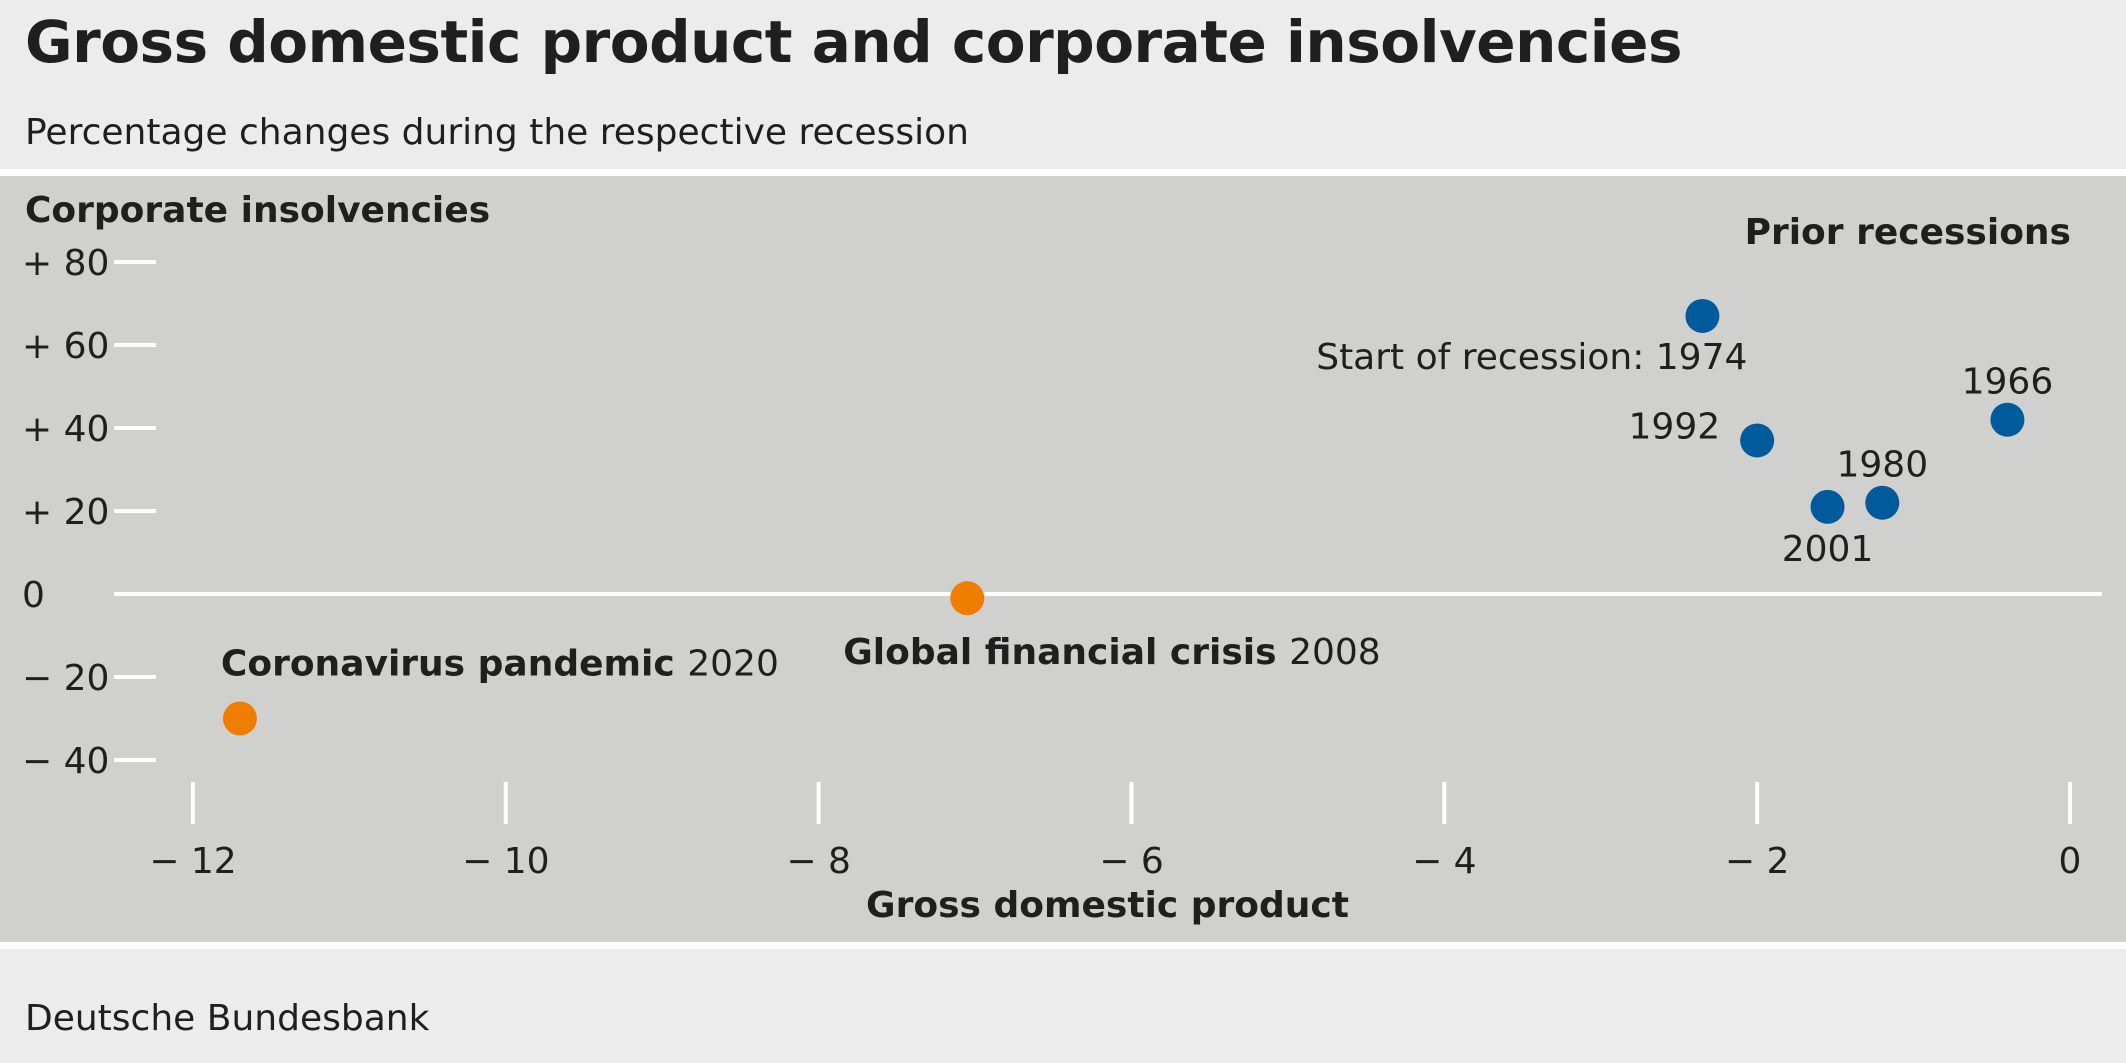 The image size is (2126, 1063). Describe the element at coordinates (65, 678) in the screenshot. I see `y-tick-label: − 20` at that location.